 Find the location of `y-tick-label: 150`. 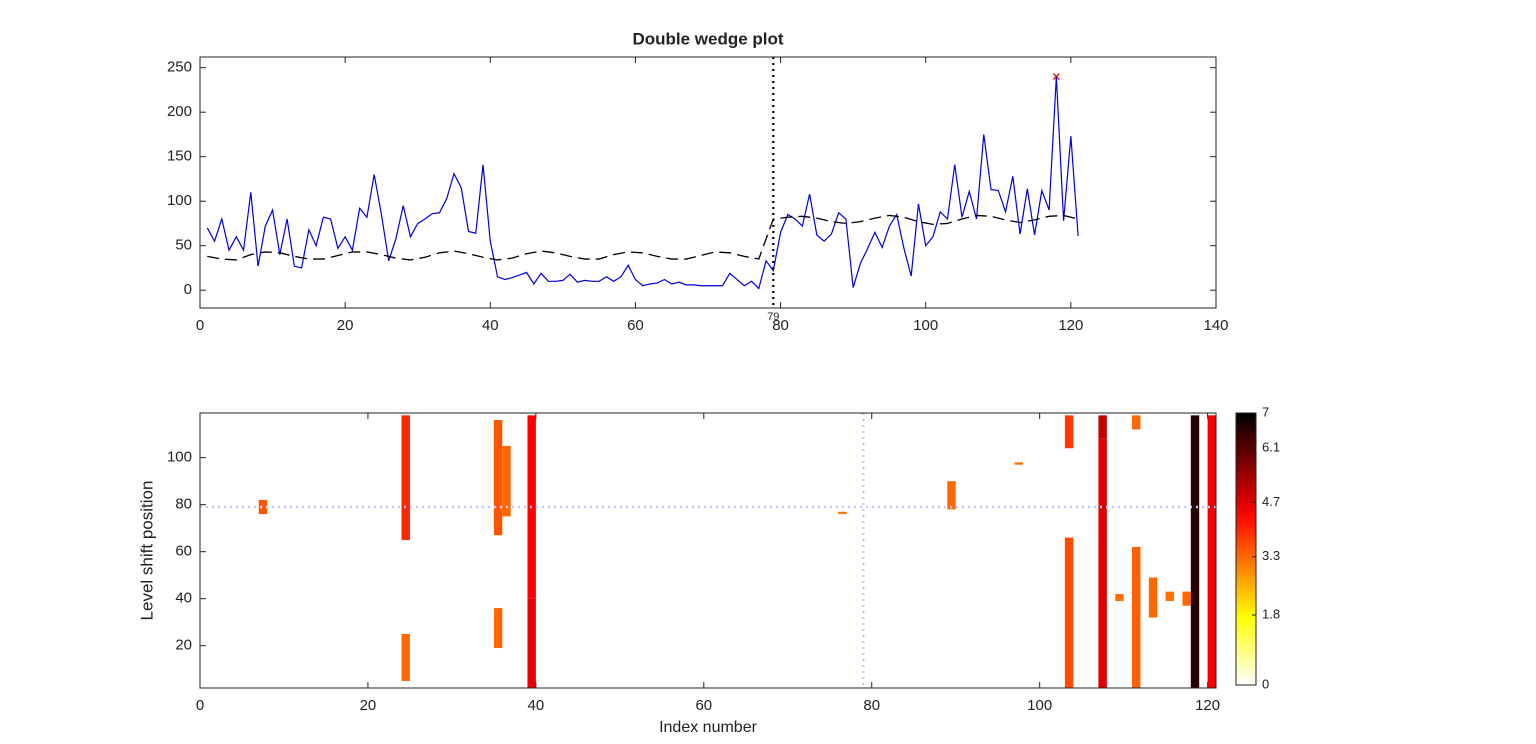

y-tick-label: 150 is located at coordinates (179, 156).